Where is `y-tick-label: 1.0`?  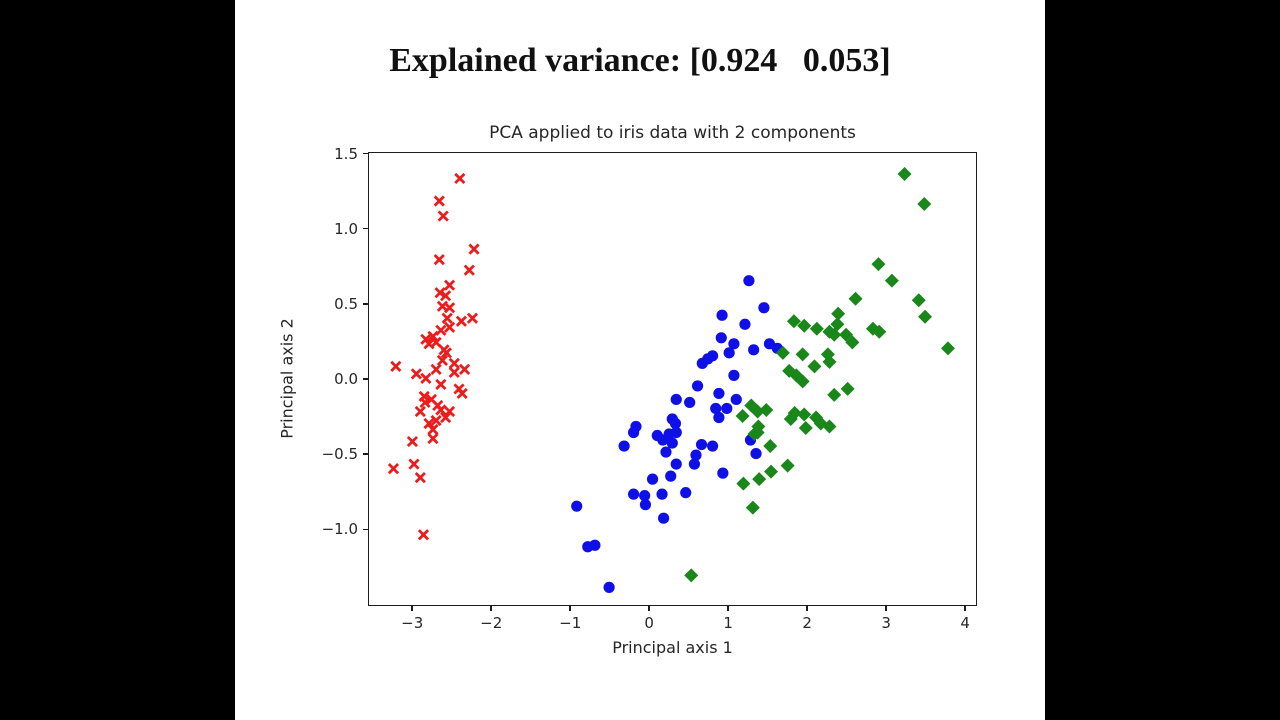 y-tick-label: 1.0 is located at coordinates (346, 228).